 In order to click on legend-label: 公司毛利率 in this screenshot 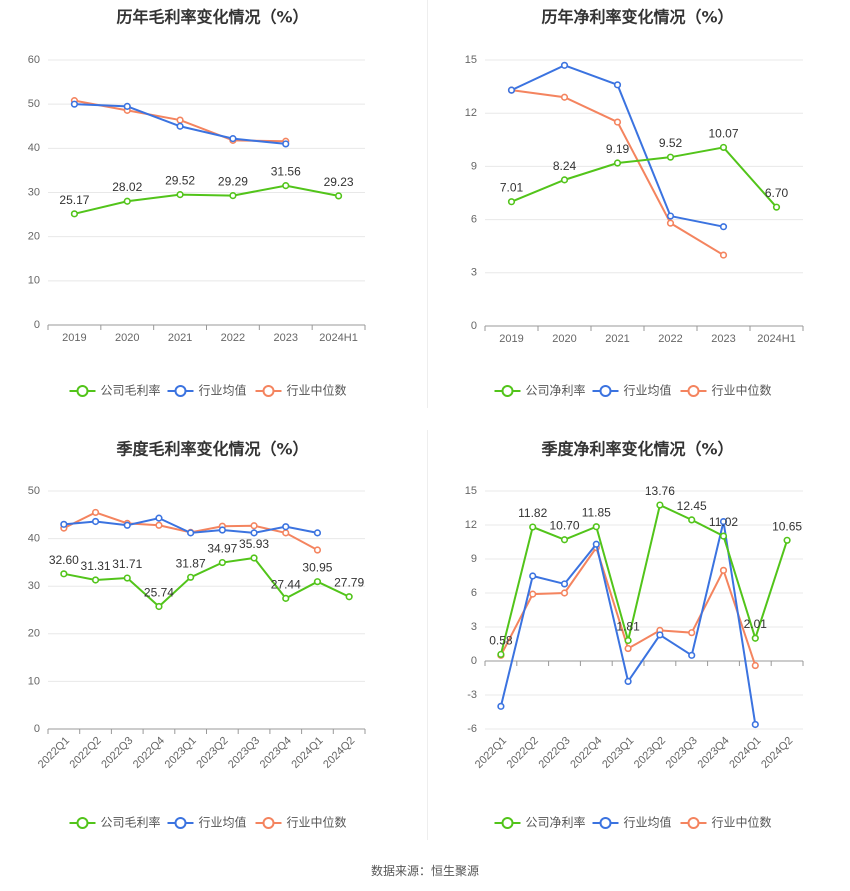, I will do `click(131, 822)`.